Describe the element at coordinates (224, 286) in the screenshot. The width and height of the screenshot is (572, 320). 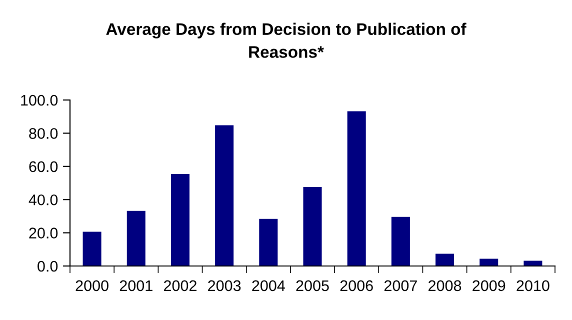
I see `x-tick-label: 2003` at that location.